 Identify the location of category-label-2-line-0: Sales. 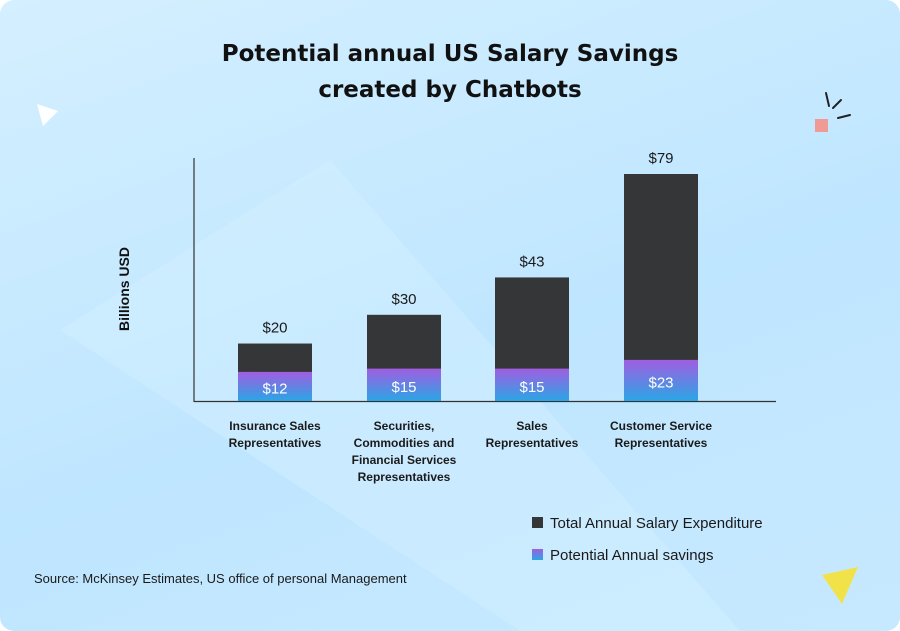
(532, 426).